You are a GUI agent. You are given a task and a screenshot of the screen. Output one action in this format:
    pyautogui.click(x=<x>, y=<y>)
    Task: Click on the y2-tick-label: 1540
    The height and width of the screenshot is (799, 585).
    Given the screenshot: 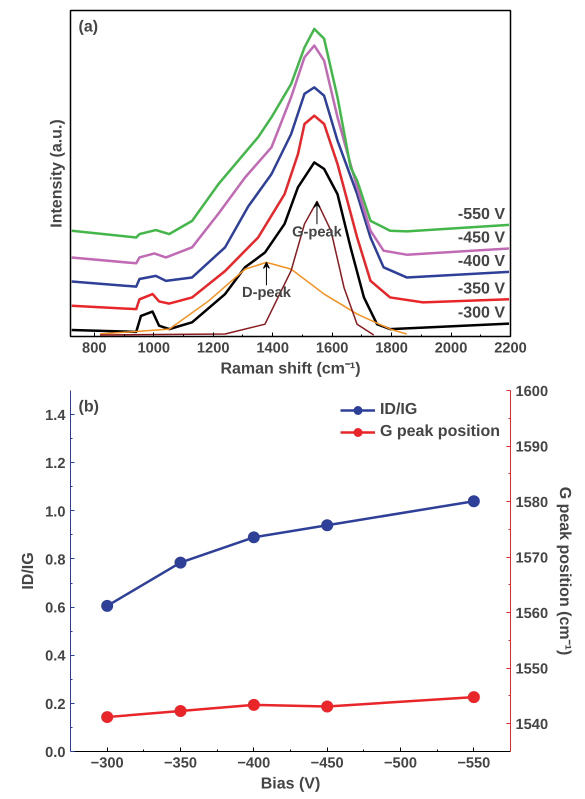 What is the action you would take?
    pyautogui.click(x=532, y=725)
    